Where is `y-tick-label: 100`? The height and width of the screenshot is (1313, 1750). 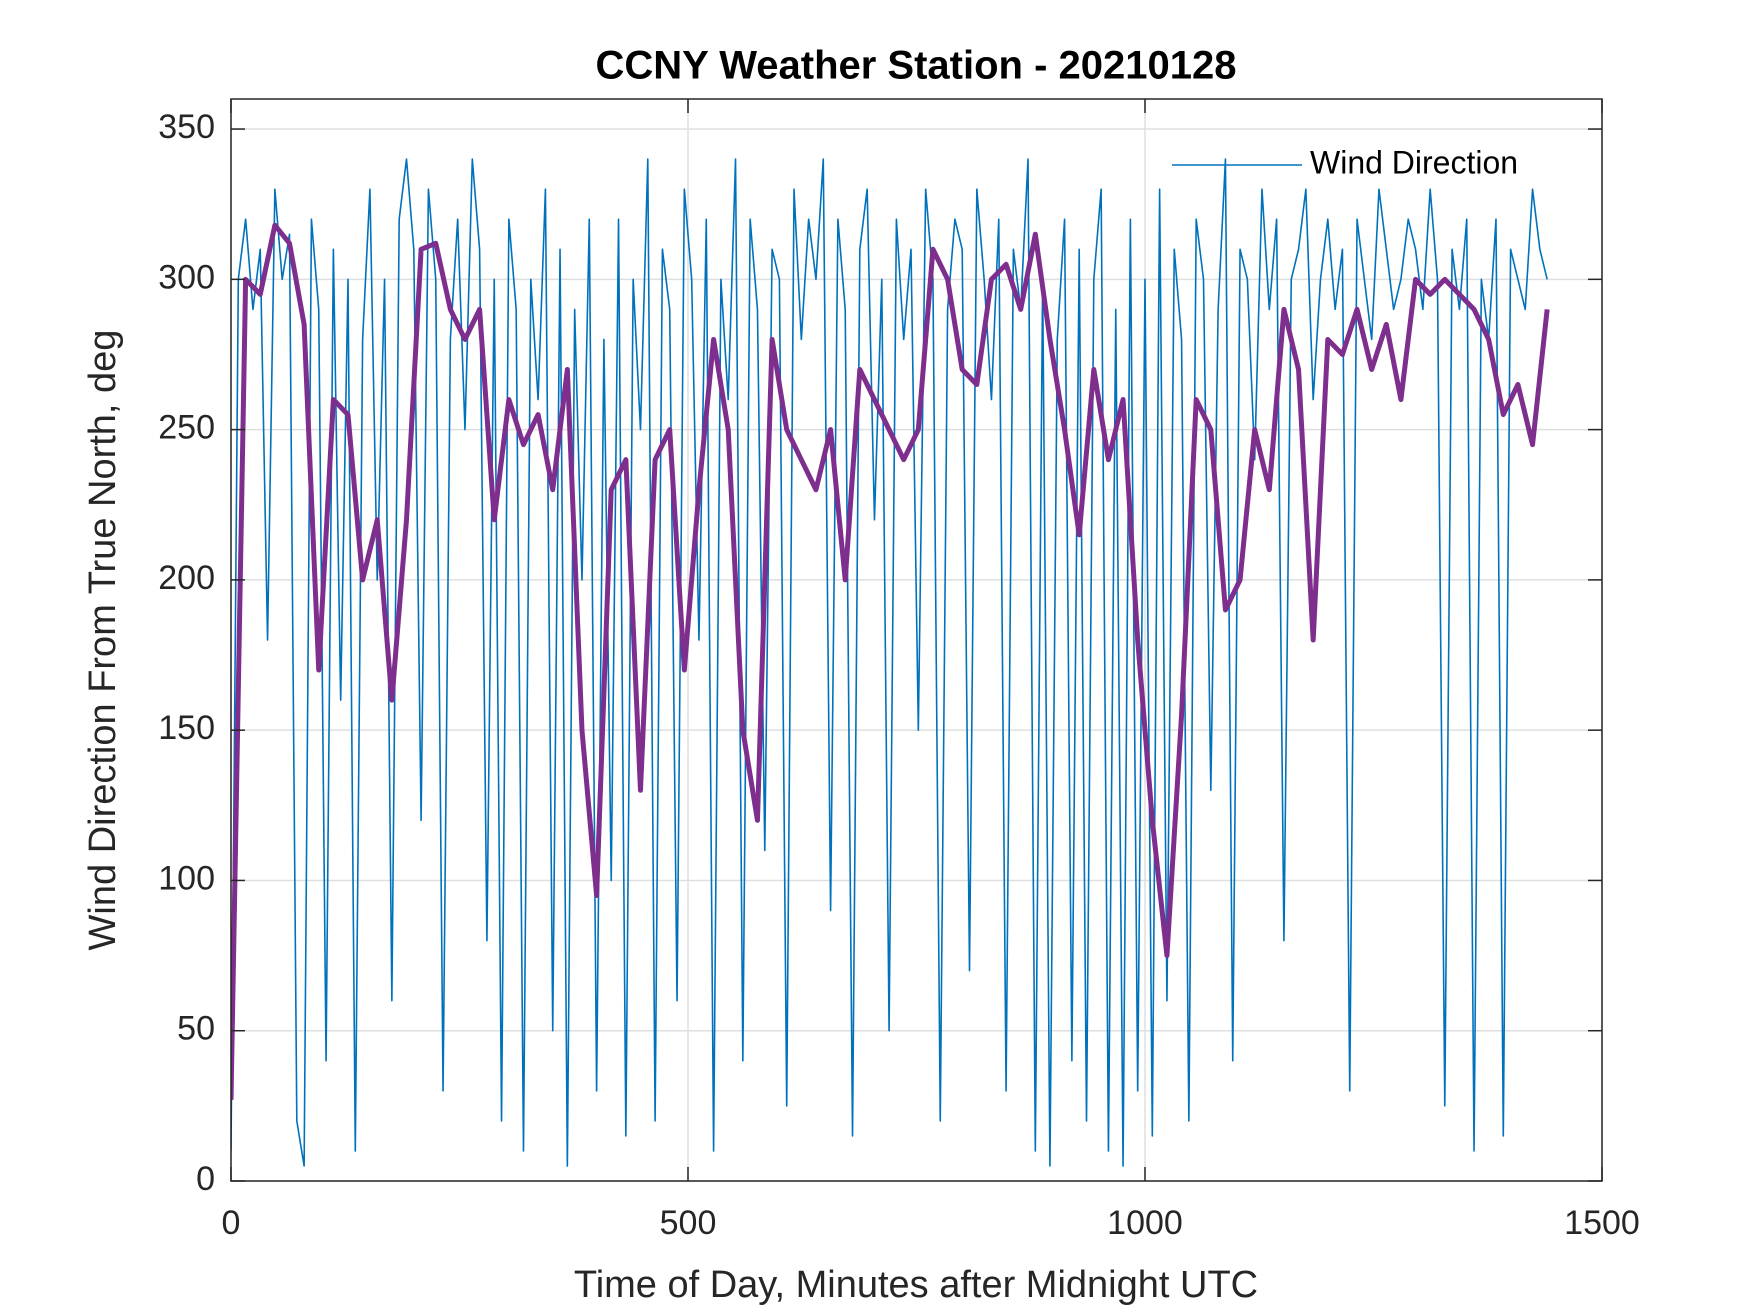
y-tick-label: 100 is located at coordinates (186, 878).